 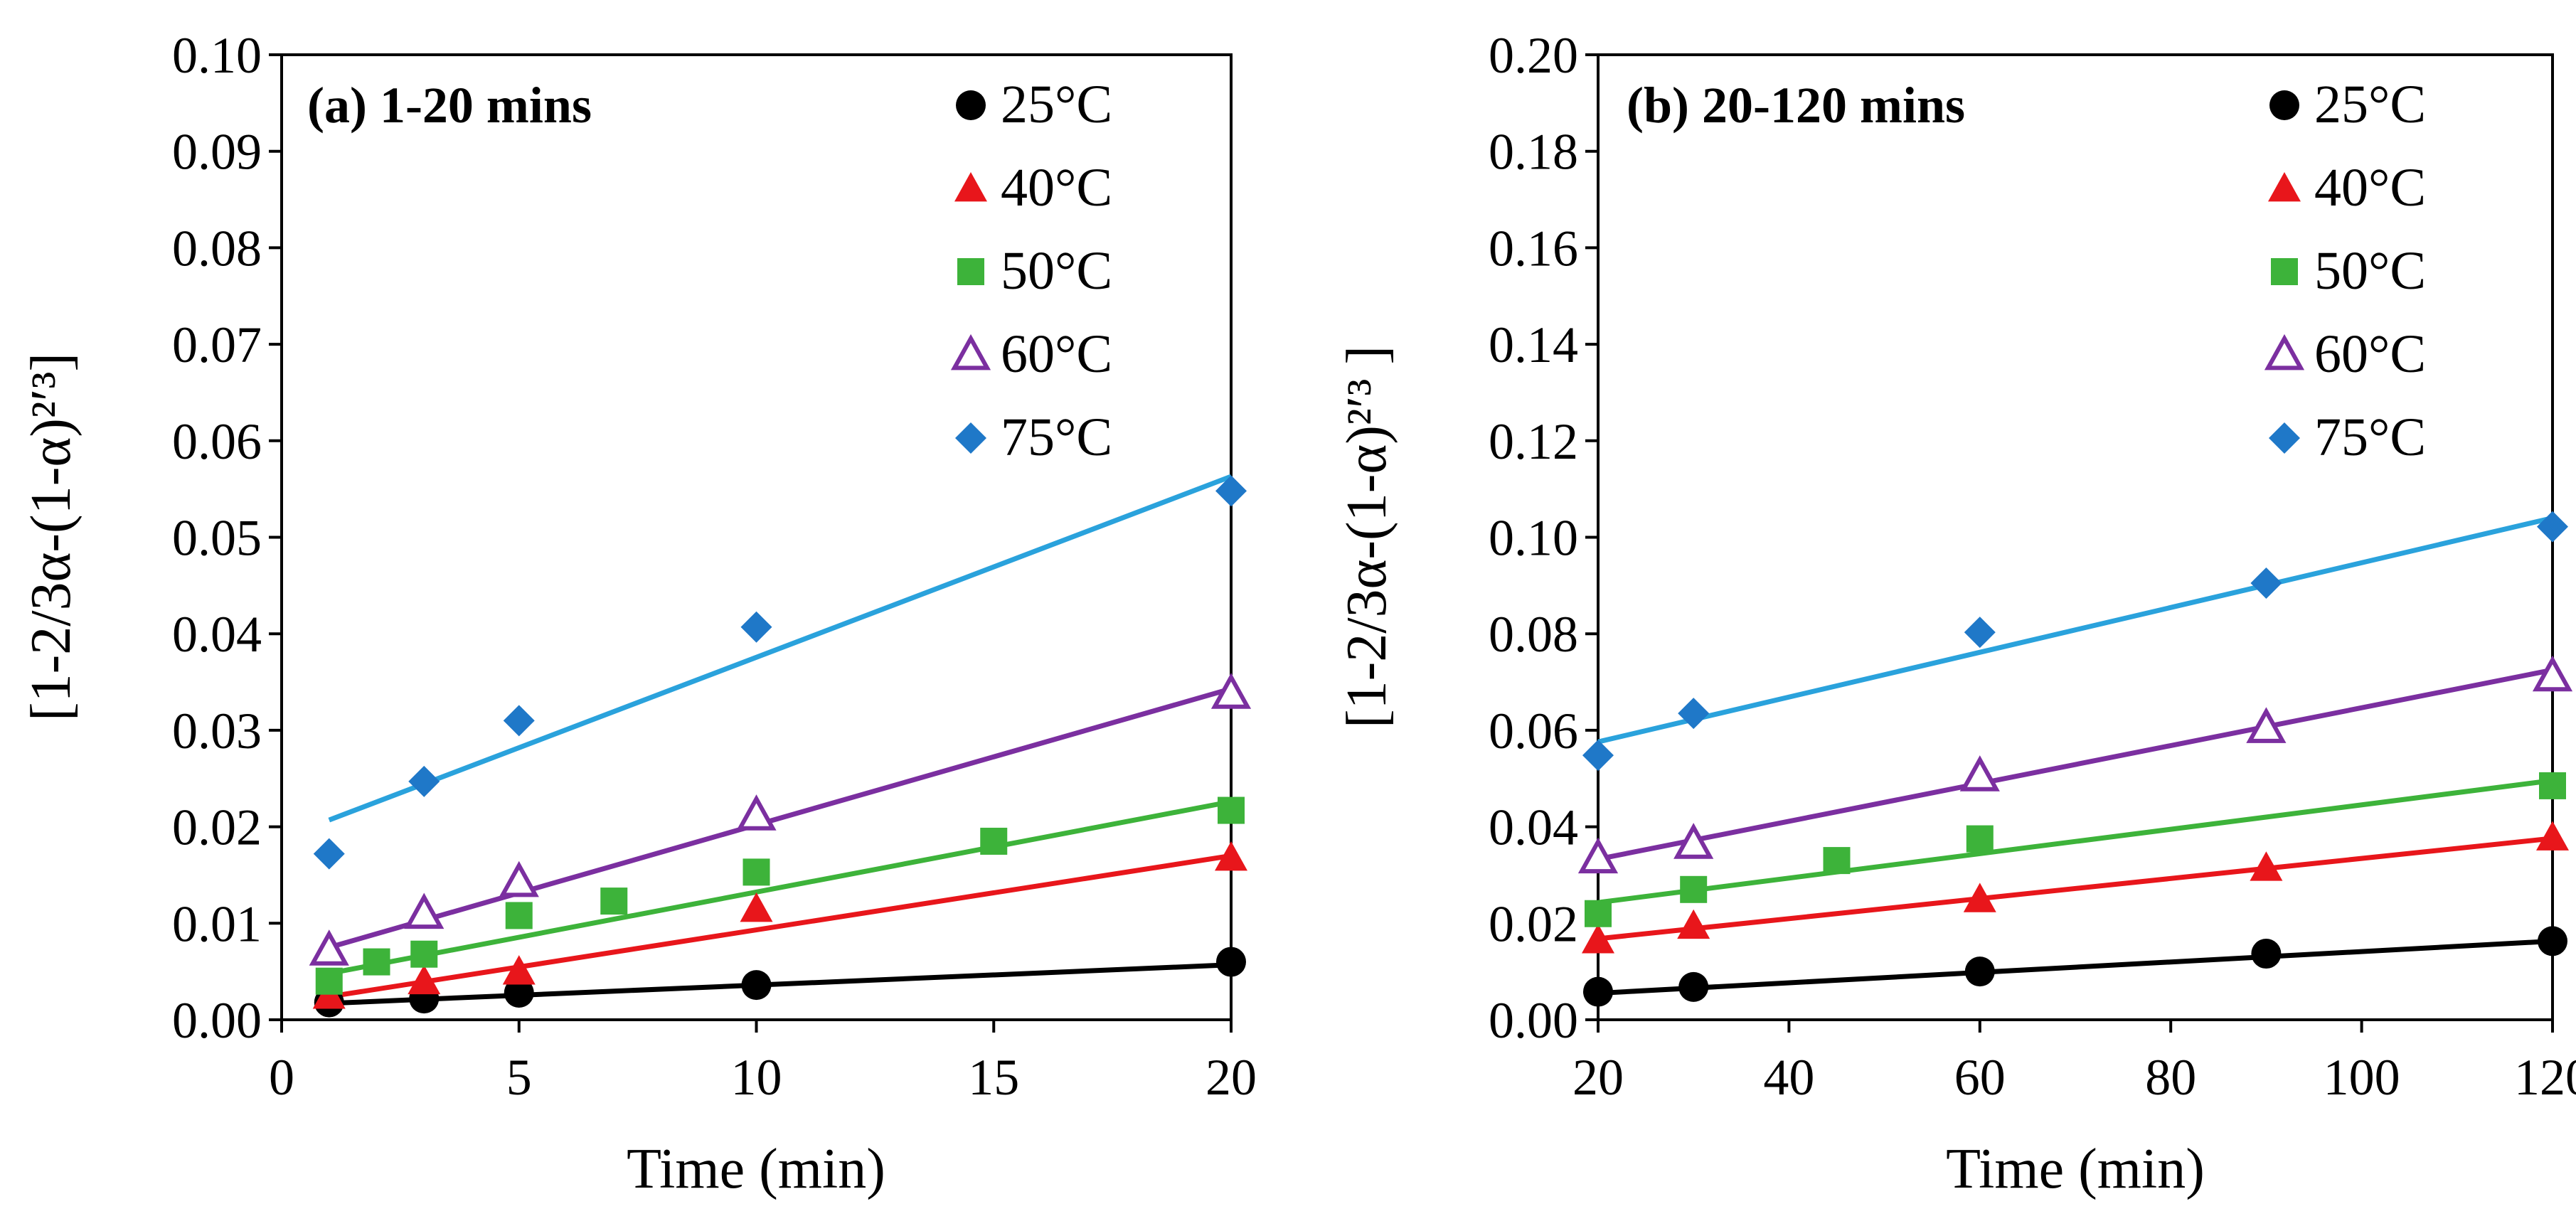 I want to click on y-tick-label: 0.03, so click(x=217, y=731).